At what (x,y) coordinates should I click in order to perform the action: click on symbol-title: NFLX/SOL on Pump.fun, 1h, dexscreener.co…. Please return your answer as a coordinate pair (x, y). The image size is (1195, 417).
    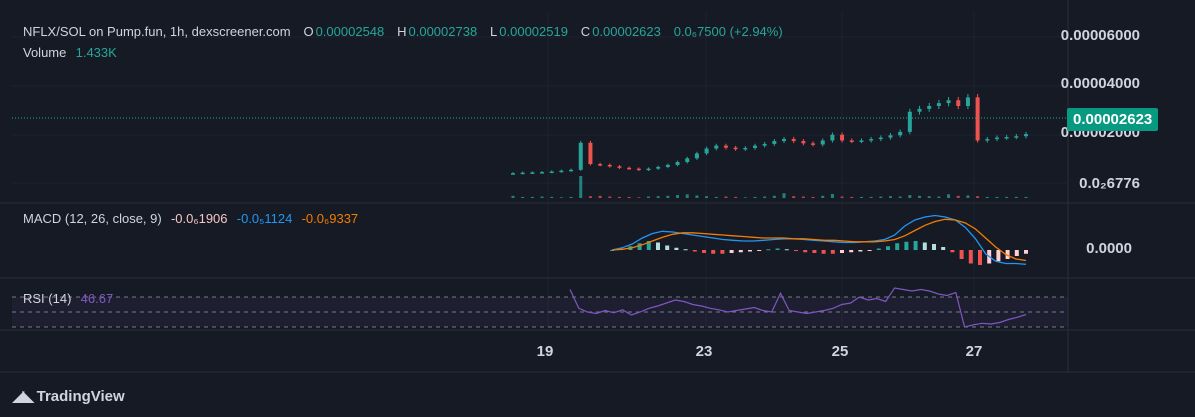
    Looking at the image, I should click on (157, 31).